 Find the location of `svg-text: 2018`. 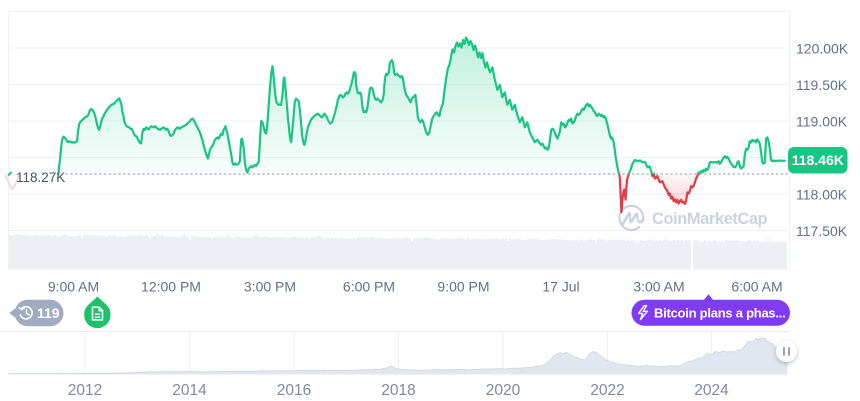

svg-text: 2018 is located at coordinates (398, 390).